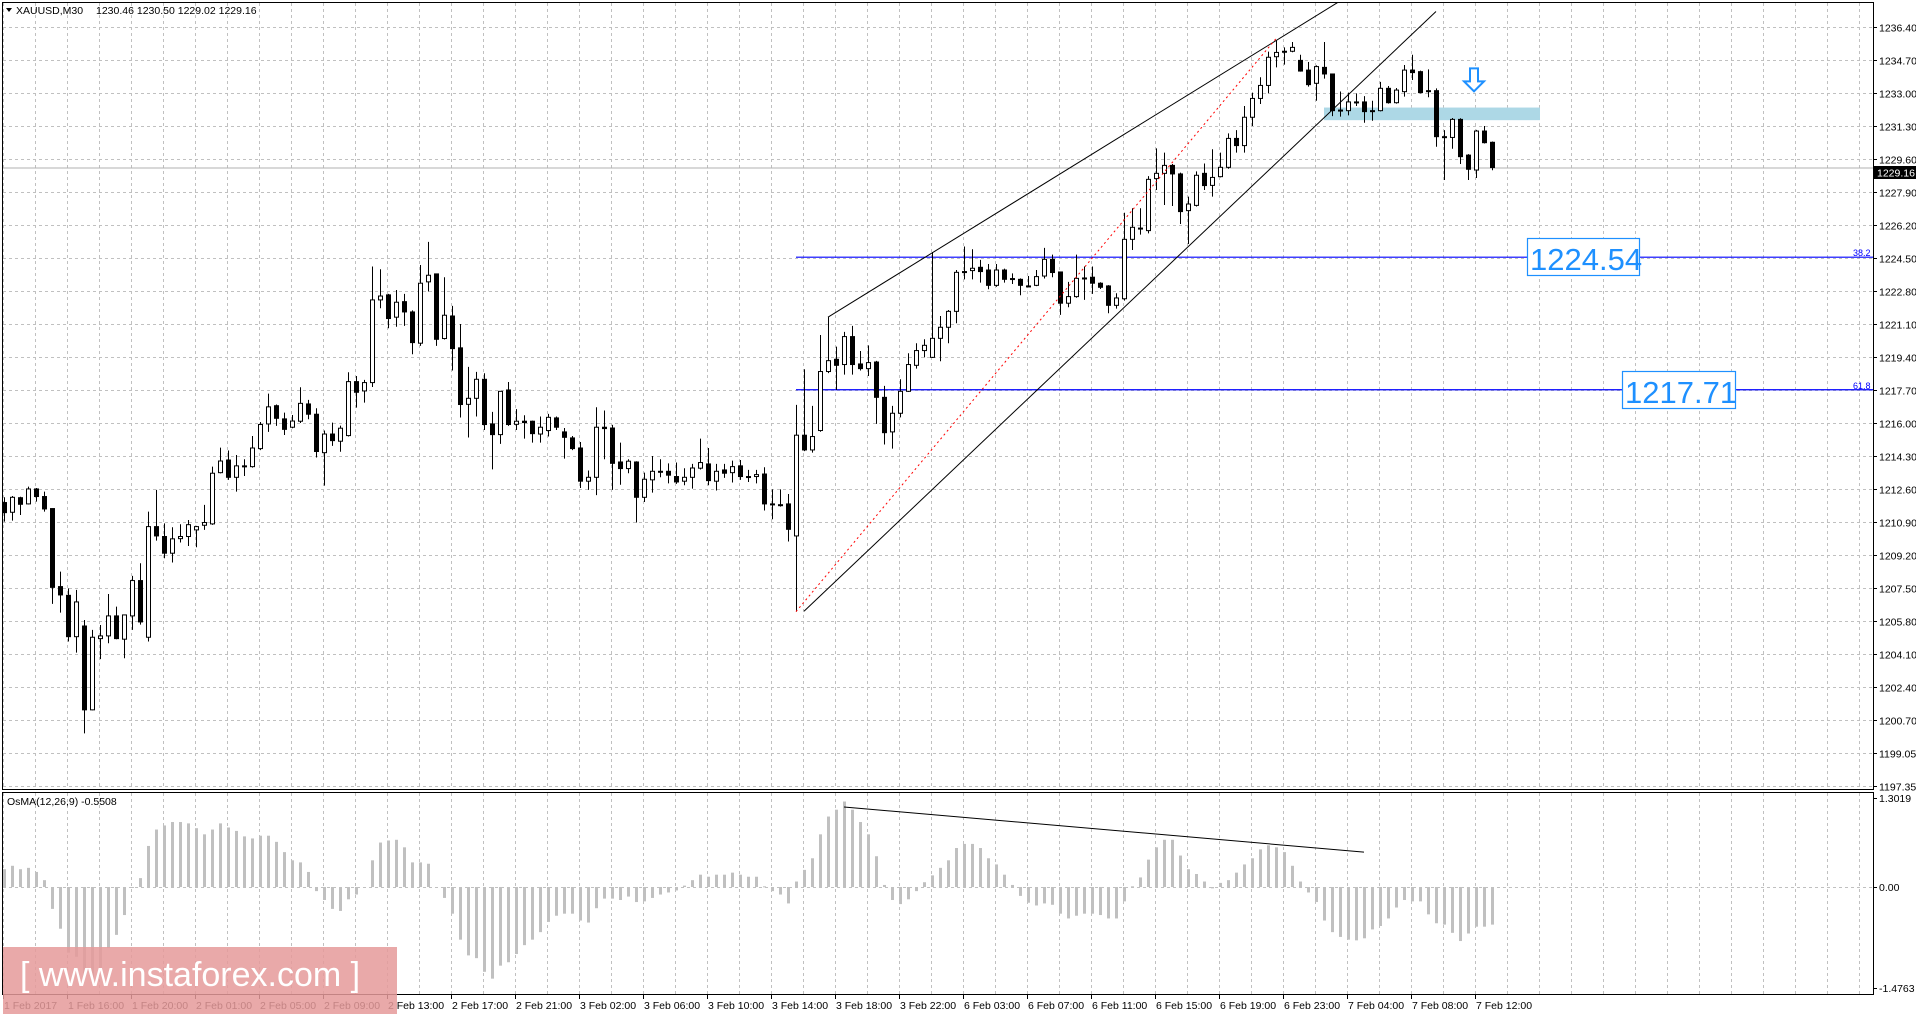  I want to click on price-tick-label: 1233.00, so click(1897, 95).